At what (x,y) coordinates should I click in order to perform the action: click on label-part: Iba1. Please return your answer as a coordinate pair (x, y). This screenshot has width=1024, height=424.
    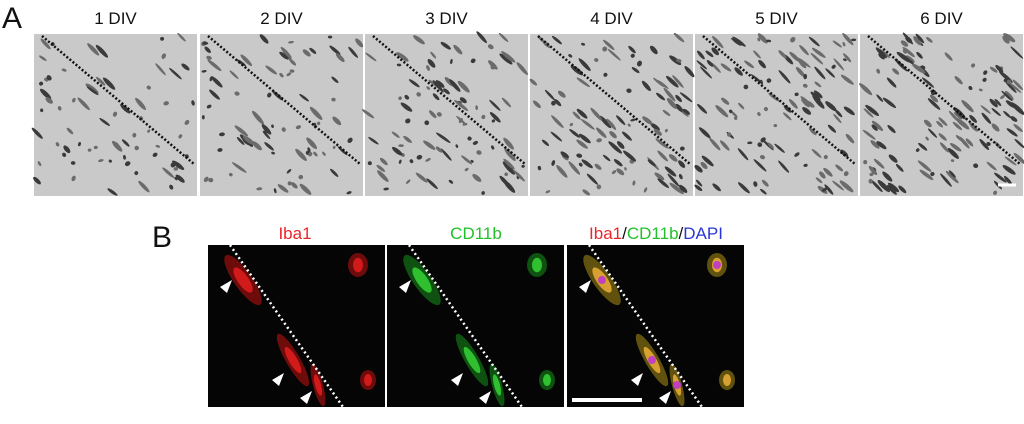
    Looking at the image, I should click on (605, 233).